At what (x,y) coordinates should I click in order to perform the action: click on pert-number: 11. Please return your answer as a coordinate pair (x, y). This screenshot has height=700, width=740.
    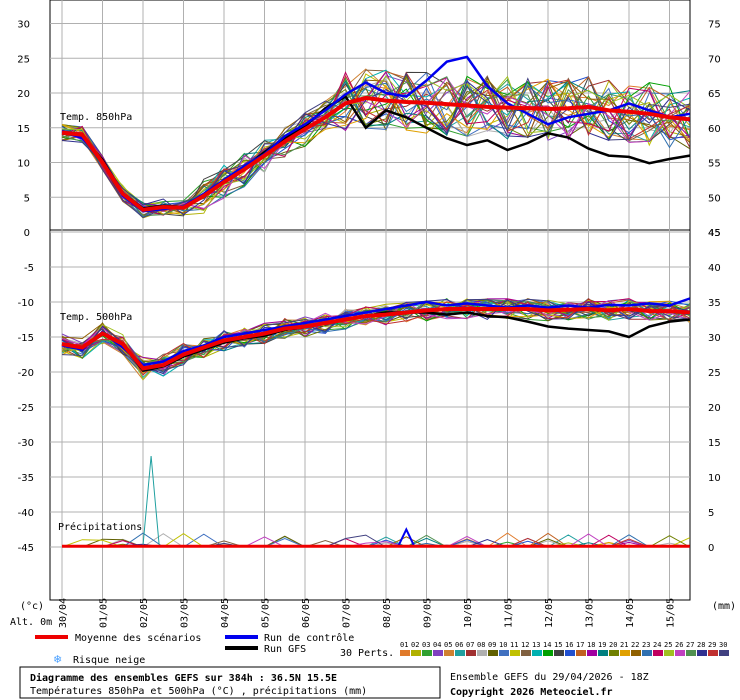
    Looking at the image, I should click on (514, 645).